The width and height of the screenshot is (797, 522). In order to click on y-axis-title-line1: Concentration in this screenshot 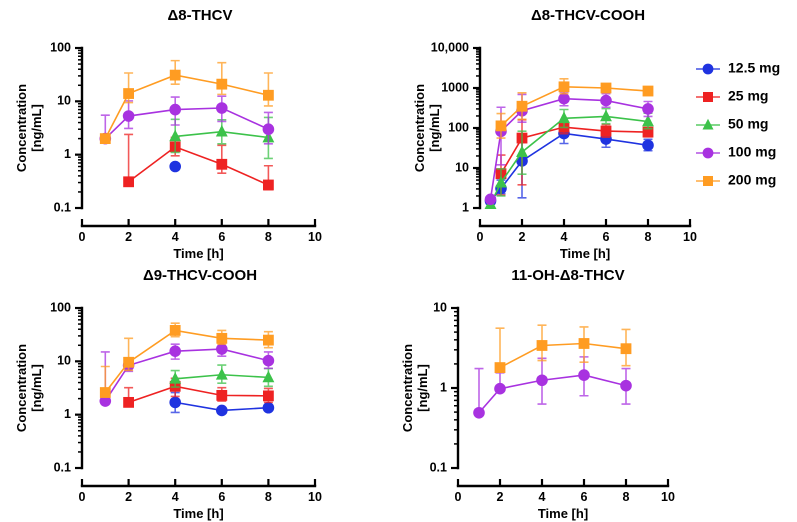, I will do `click(419, 128)`.